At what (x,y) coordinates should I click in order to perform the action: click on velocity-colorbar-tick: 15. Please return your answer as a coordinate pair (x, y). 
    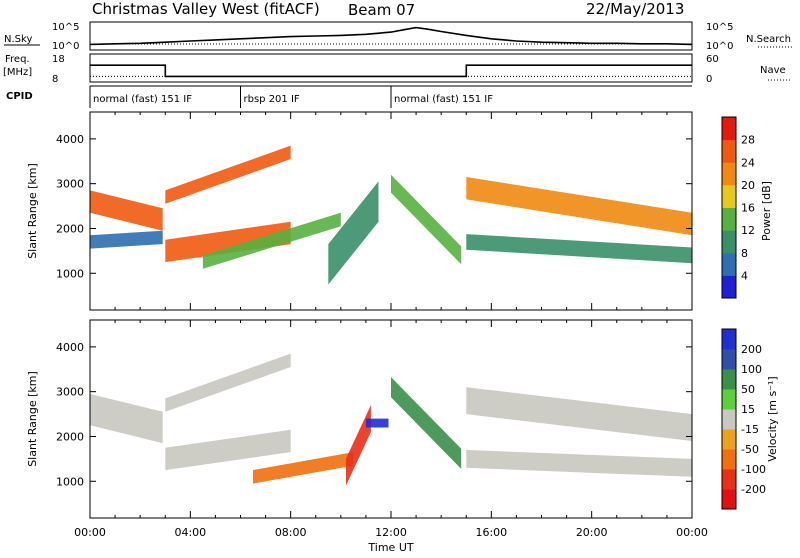
    Looking at the image, I should click on (748, 409).